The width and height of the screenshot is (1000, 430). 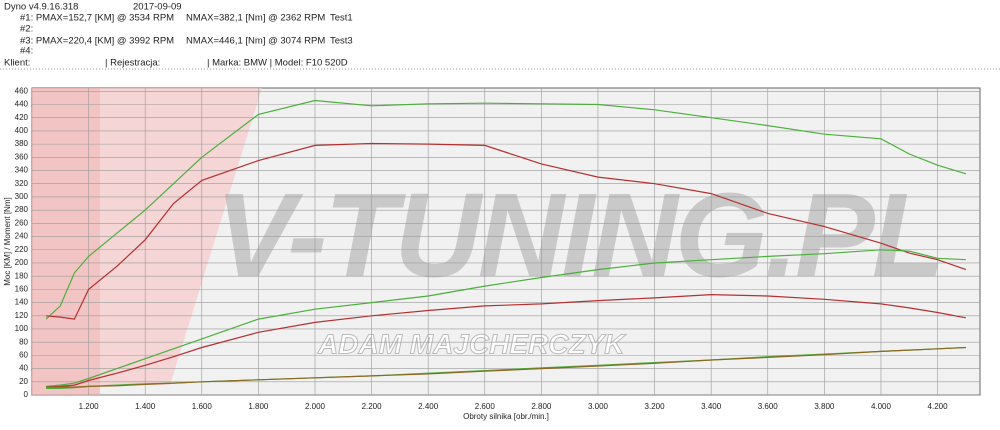 I want to click on test-pmax: #3: PMAX=220,4 [KM] @ 3992 RPM, so click(x=97, y=41).